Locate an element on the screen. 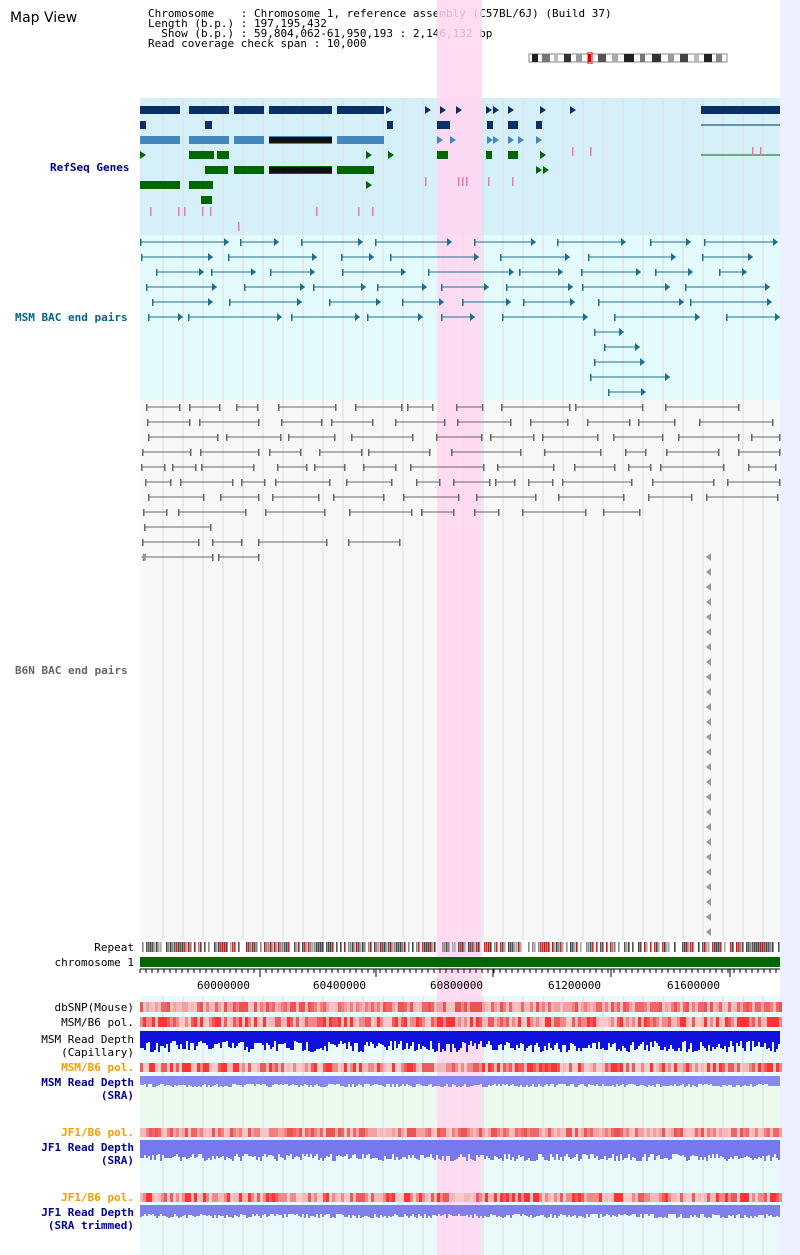 This screenshot has height=1255, width=800. jf1-b6-pol-label: JF1/B6 pol. is located at coordinates (97, 1132).